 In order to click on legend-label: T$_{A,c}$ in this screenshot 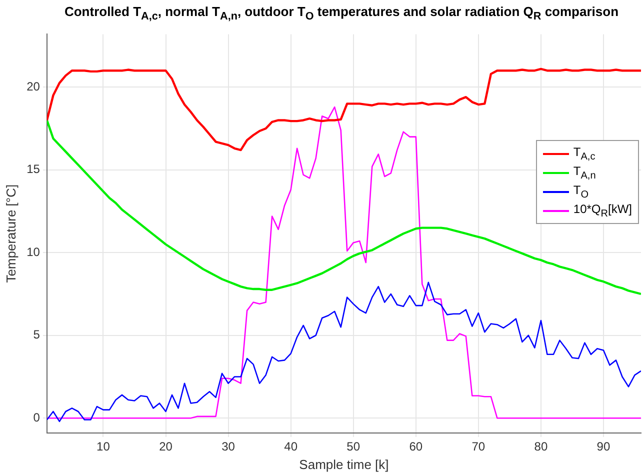, I will do `click(584, 153)`.